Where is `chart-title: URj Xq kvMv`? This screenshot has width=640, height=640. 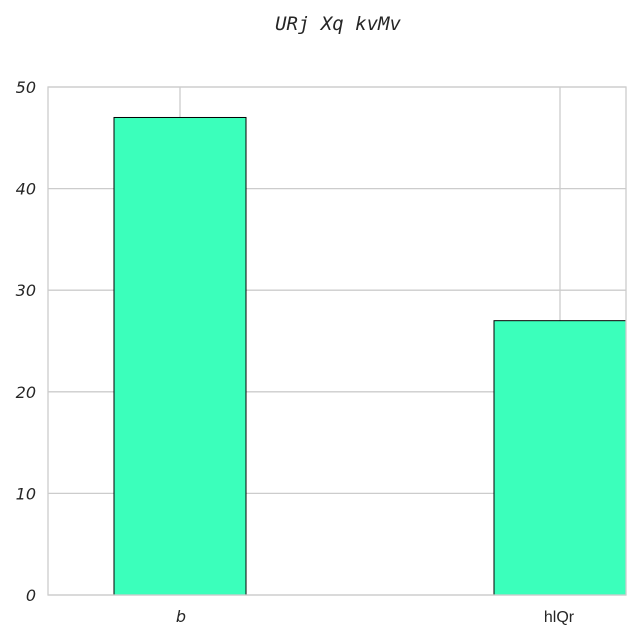 chart-title: URj Xq kvMv is located at coordinates (338, 24).